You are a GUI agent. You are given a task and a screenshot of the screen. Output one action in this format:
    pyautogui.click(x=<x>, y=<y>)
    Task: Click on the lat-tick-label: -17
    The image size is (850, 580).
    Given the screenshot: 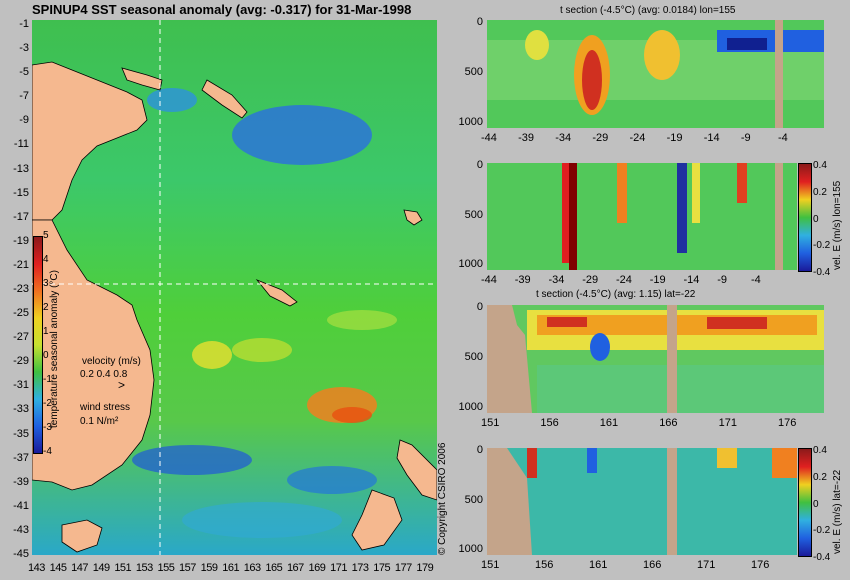 What is the action you would take?
    pyautogui.click(x=21, y=216)
    